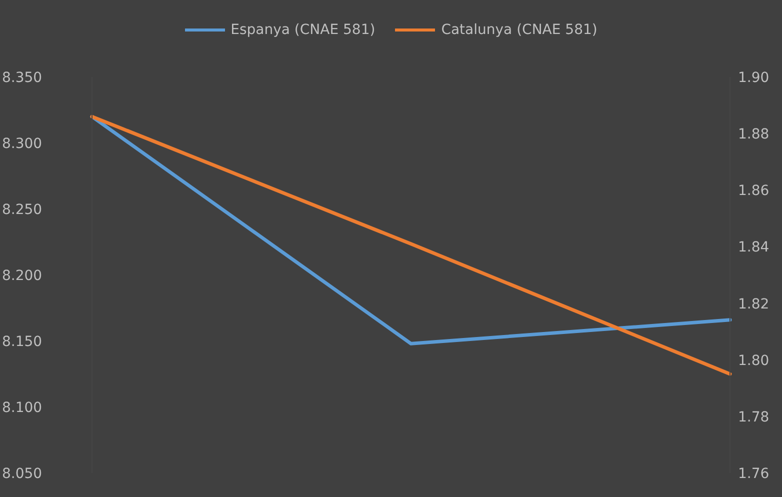 Image resolution: width=782 pixels, height=497 pixels. What do you see at coordinates (754, 474) in the screenshot?
I see `y2-tick-label: 1.76` at bounding box center [754, 474].